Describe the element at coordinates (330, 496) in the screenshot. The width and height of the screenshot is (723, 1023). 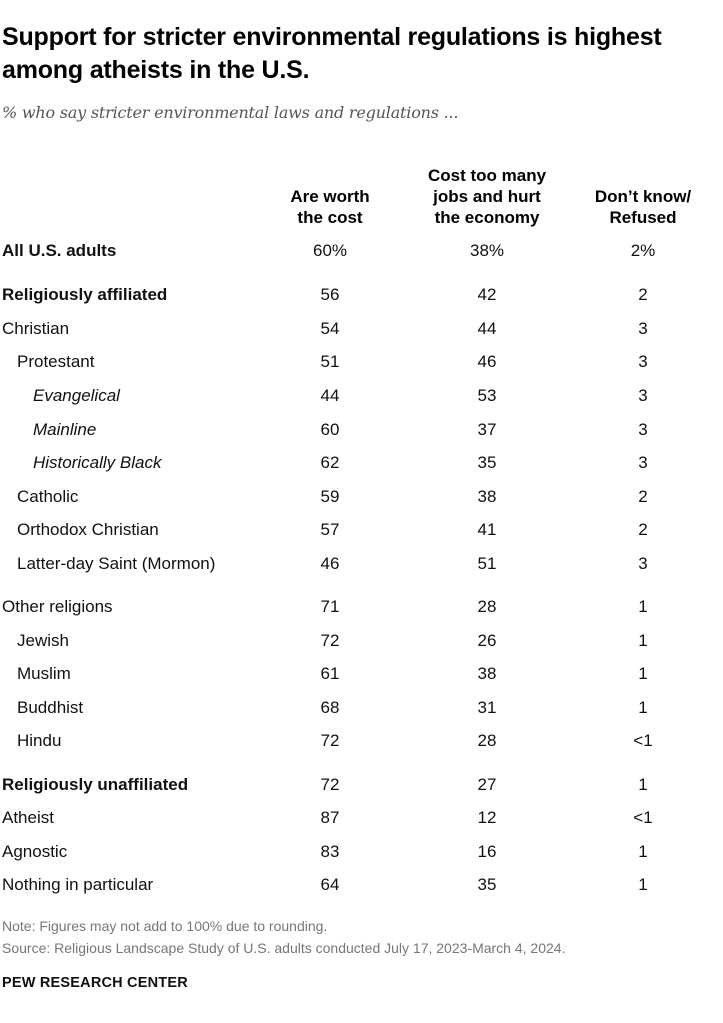
I see `value-worth-cost: 59` at that location.